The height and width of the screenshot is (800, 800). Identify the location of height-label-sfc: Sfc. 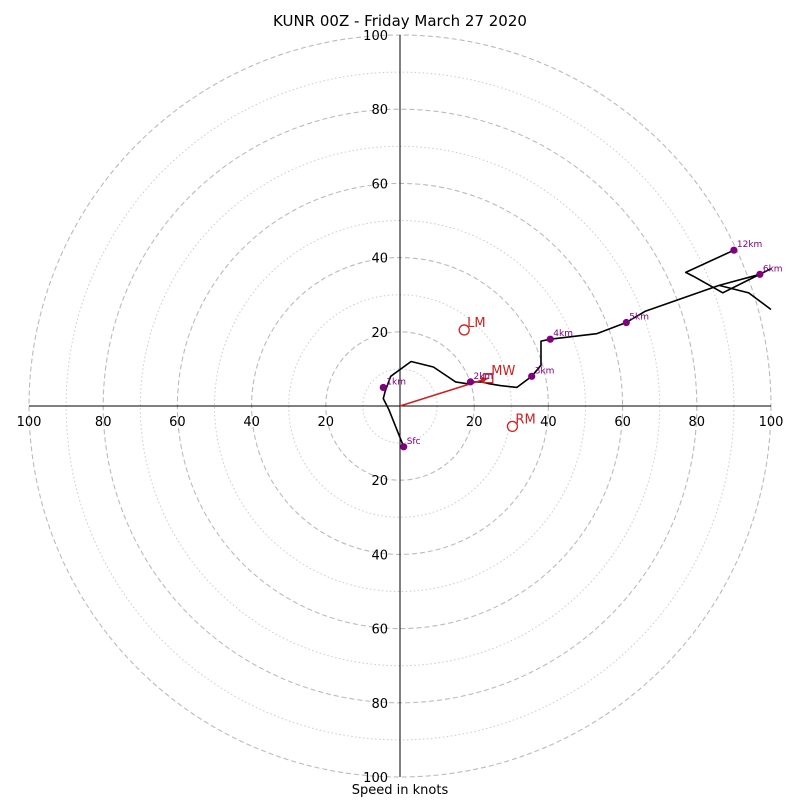
(414, 442).